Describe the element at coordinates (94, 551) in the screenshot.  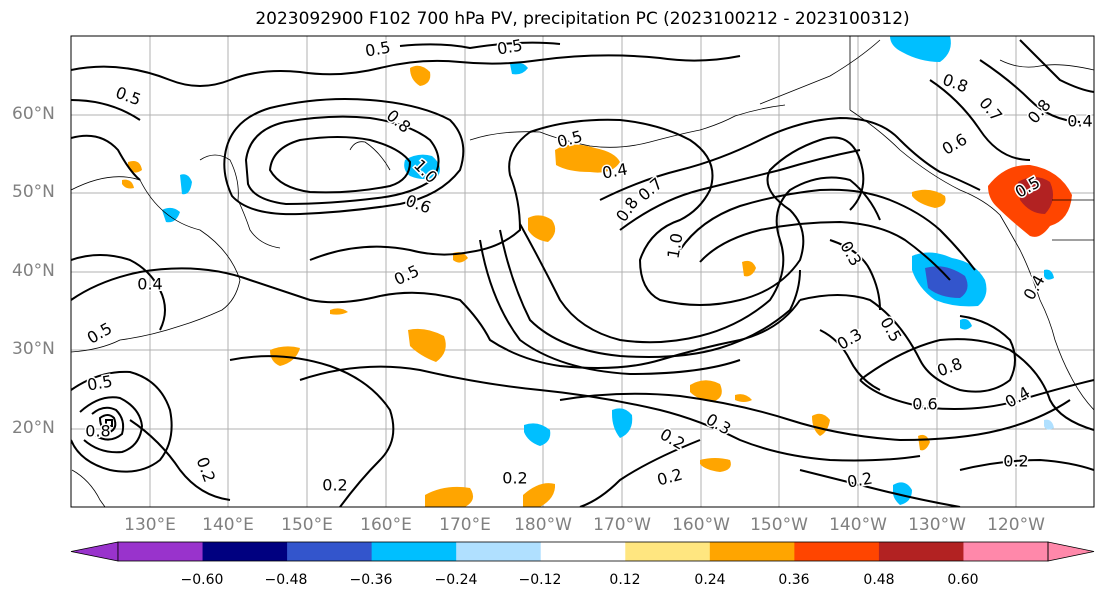
I see `colorbar-extend-min` at that location.